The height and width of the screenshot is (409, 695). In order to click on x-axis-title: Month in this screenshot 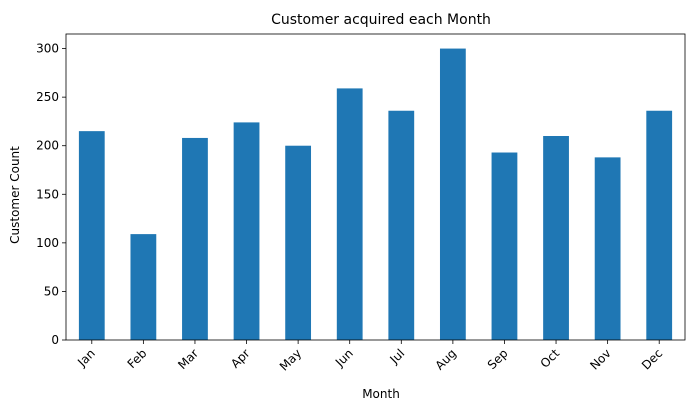, I will do `click(381, 394)`.